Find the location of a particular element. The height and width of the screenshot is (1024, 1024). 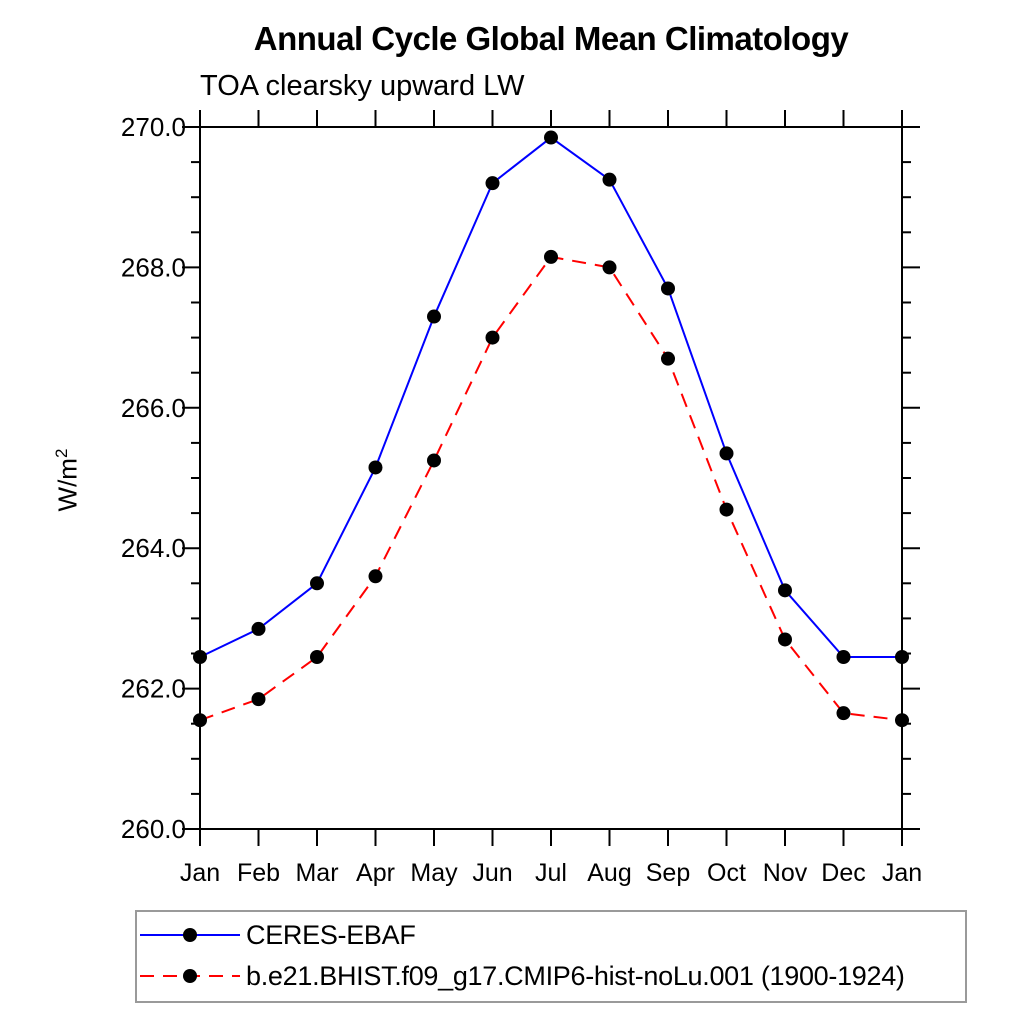

legend-item-ceres-ebaf: CERES-EBAF is located at coordinates (277, 935).